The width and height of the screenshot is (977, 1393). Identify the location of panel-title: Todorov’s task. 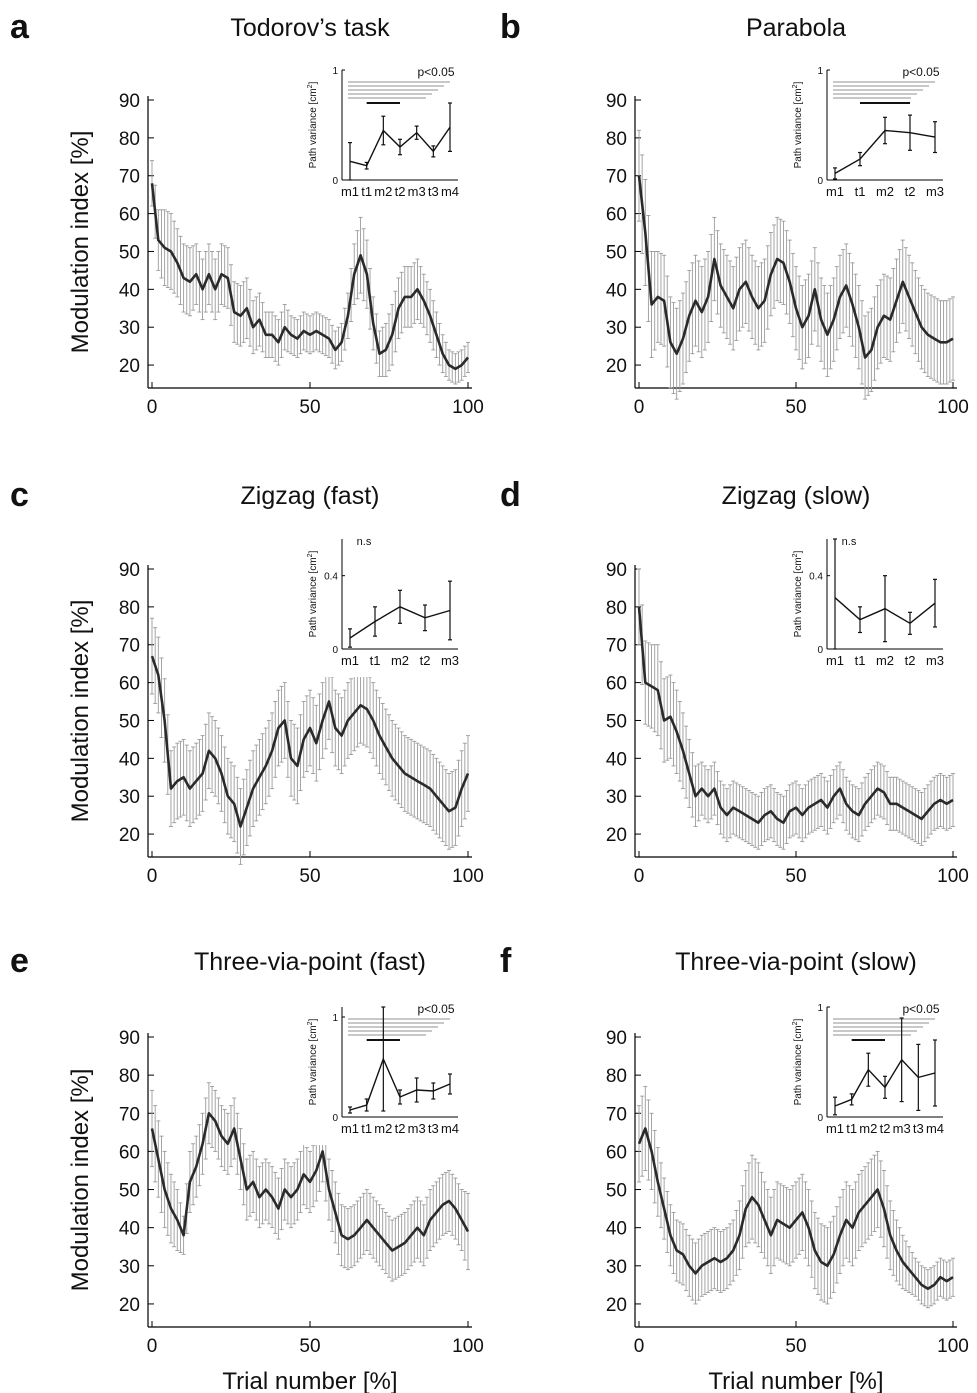
(310, 28).